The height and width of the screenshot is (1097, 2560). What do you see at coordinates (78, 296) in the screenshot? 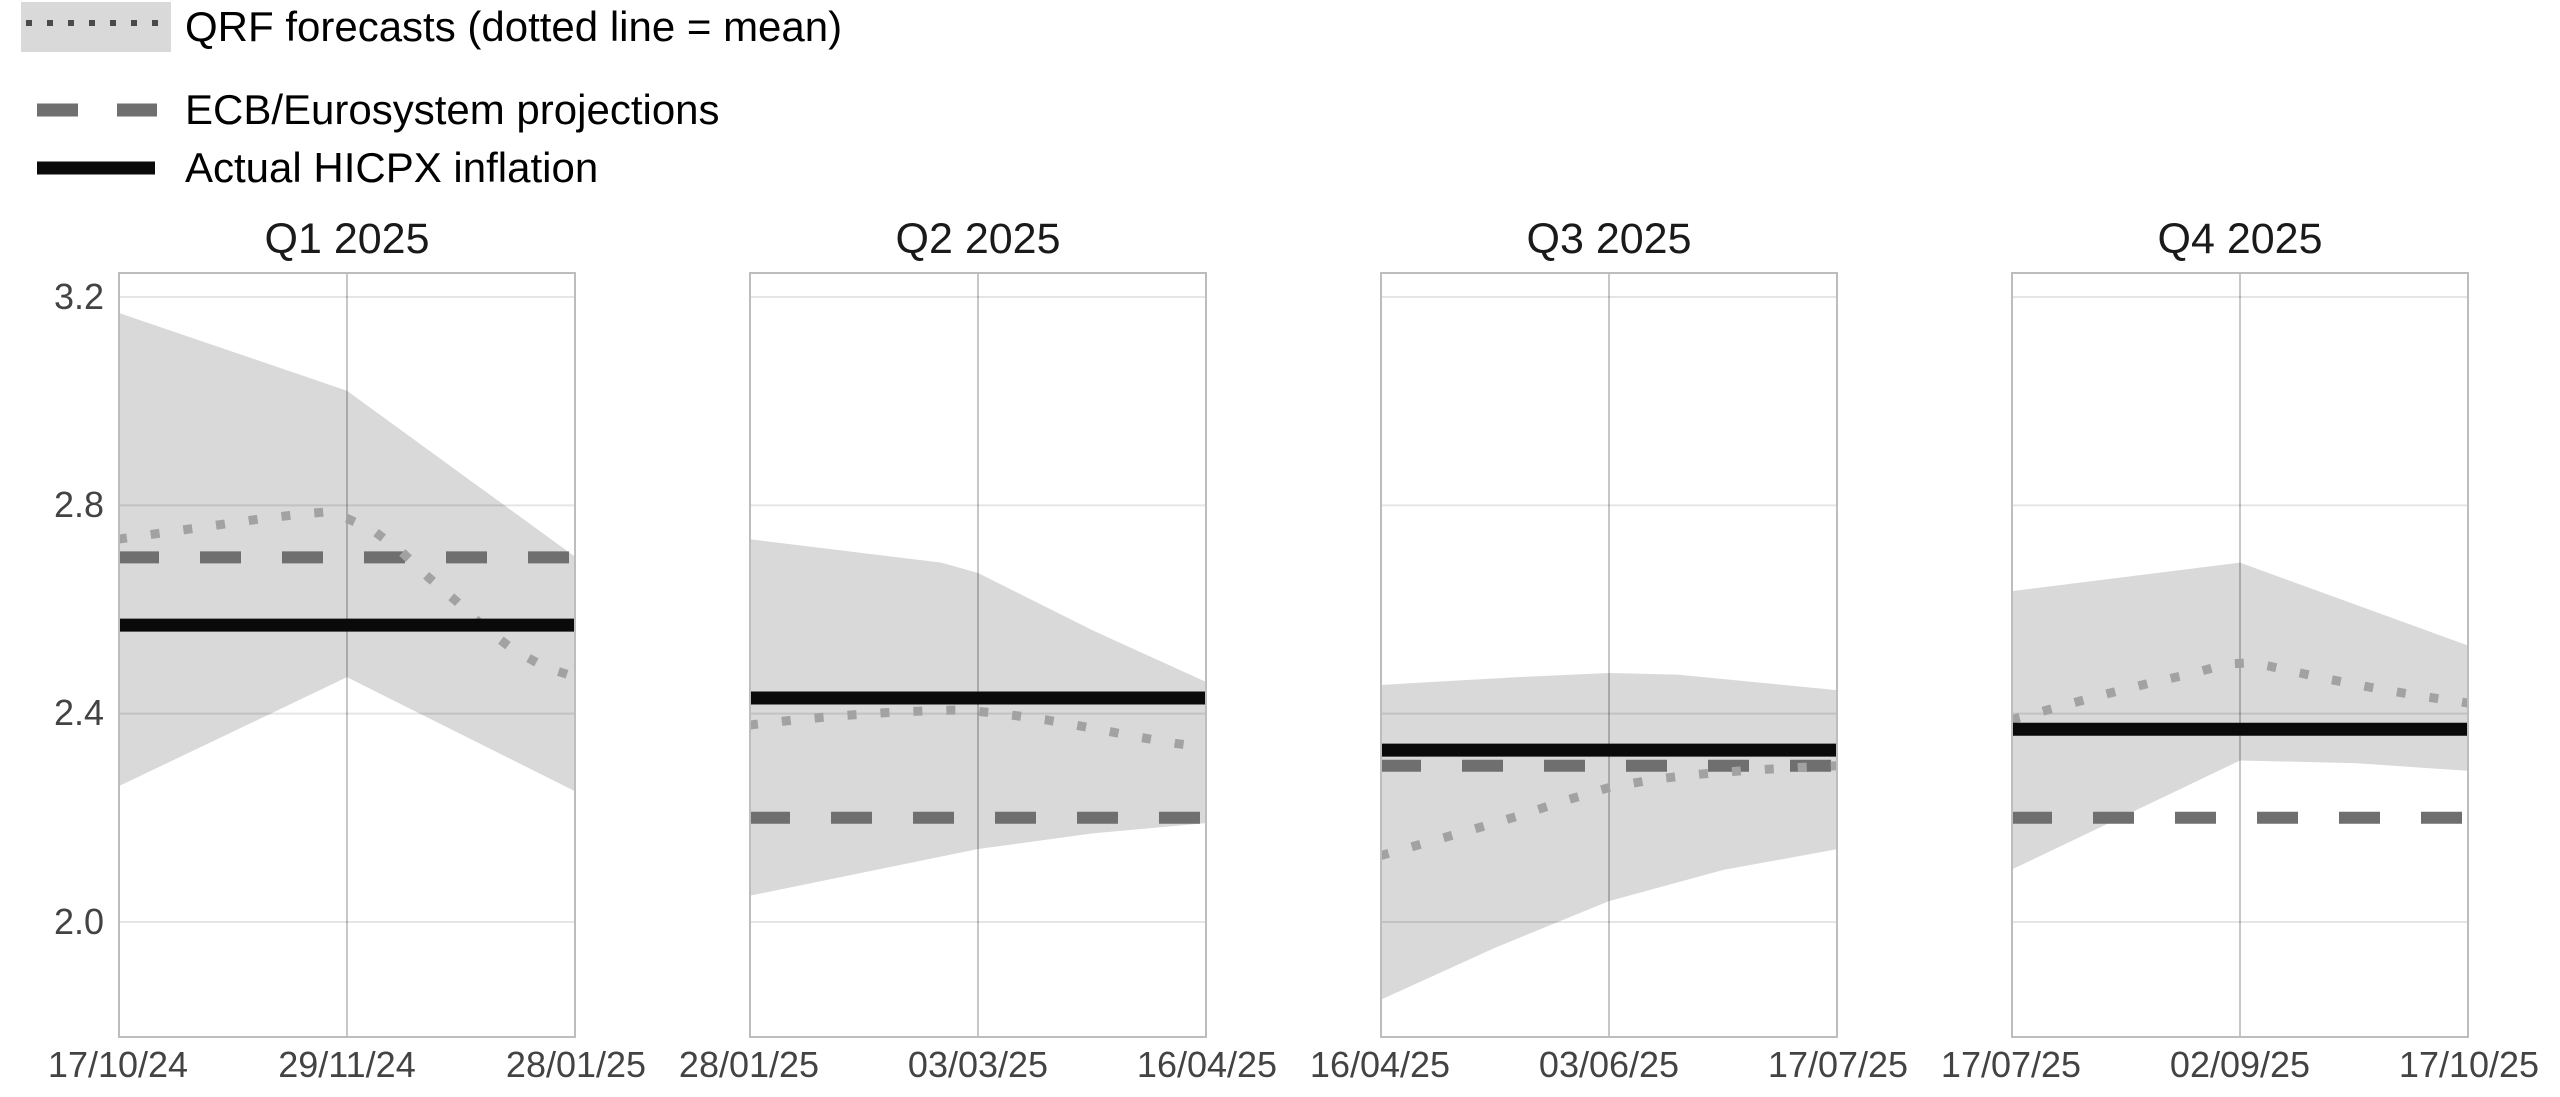
I see `y-tick-label: 3.2` at bounding box center [78, 296].